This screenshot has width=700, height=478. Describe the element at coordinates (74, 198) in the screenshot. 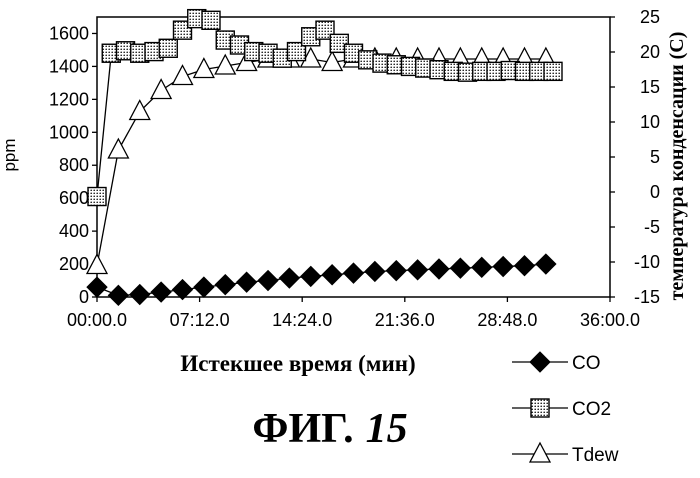

I see `left-tick-label: 600` at that location.